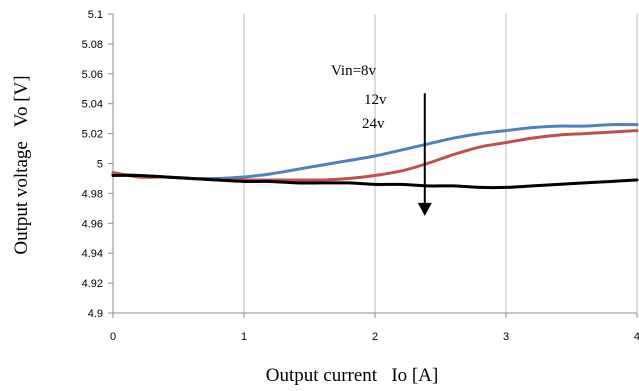 The image size is (639, 391). I want to click on x-tick-label: 3, so click(506, 337).